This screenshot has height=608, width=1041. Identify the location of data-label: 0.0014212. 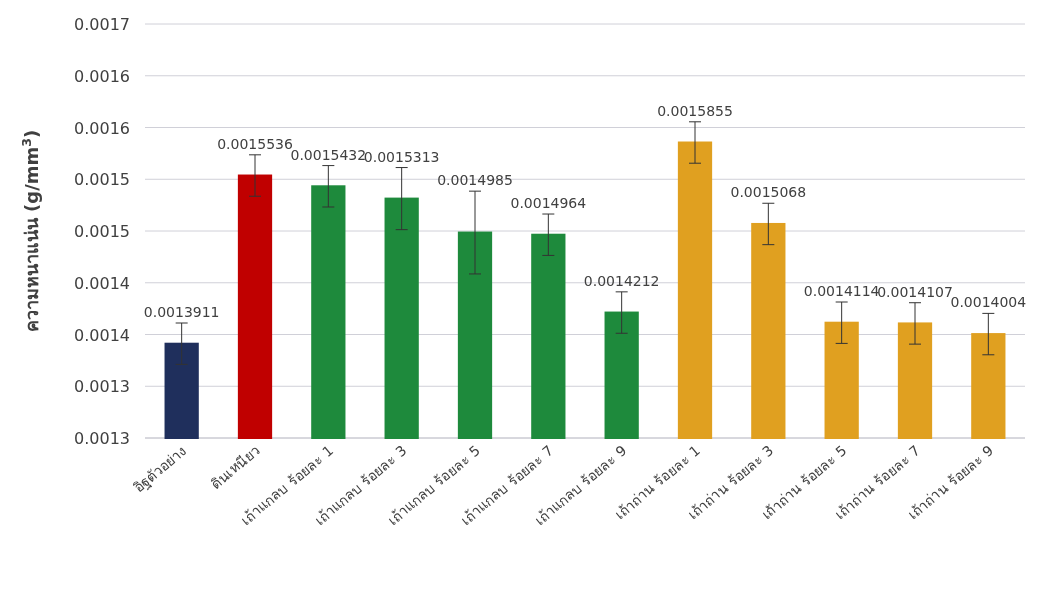
(621, 280).